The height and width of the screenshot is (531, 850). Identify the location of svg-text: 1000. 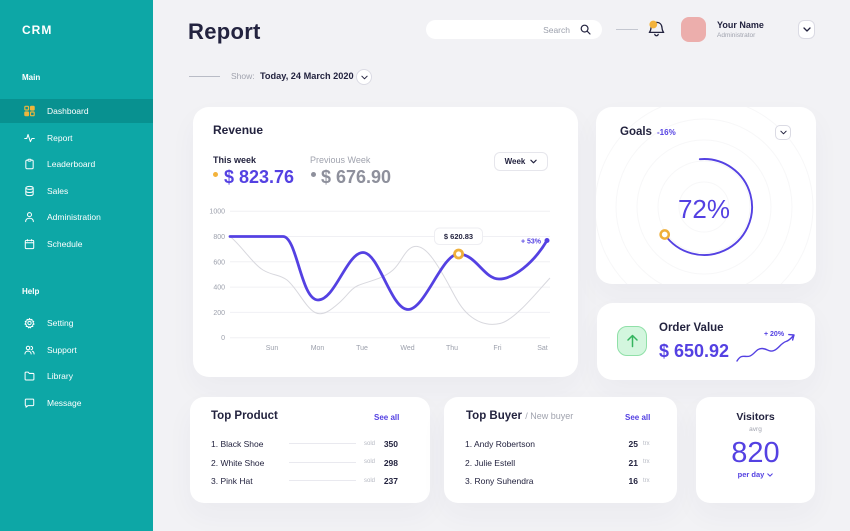
(217, 212).